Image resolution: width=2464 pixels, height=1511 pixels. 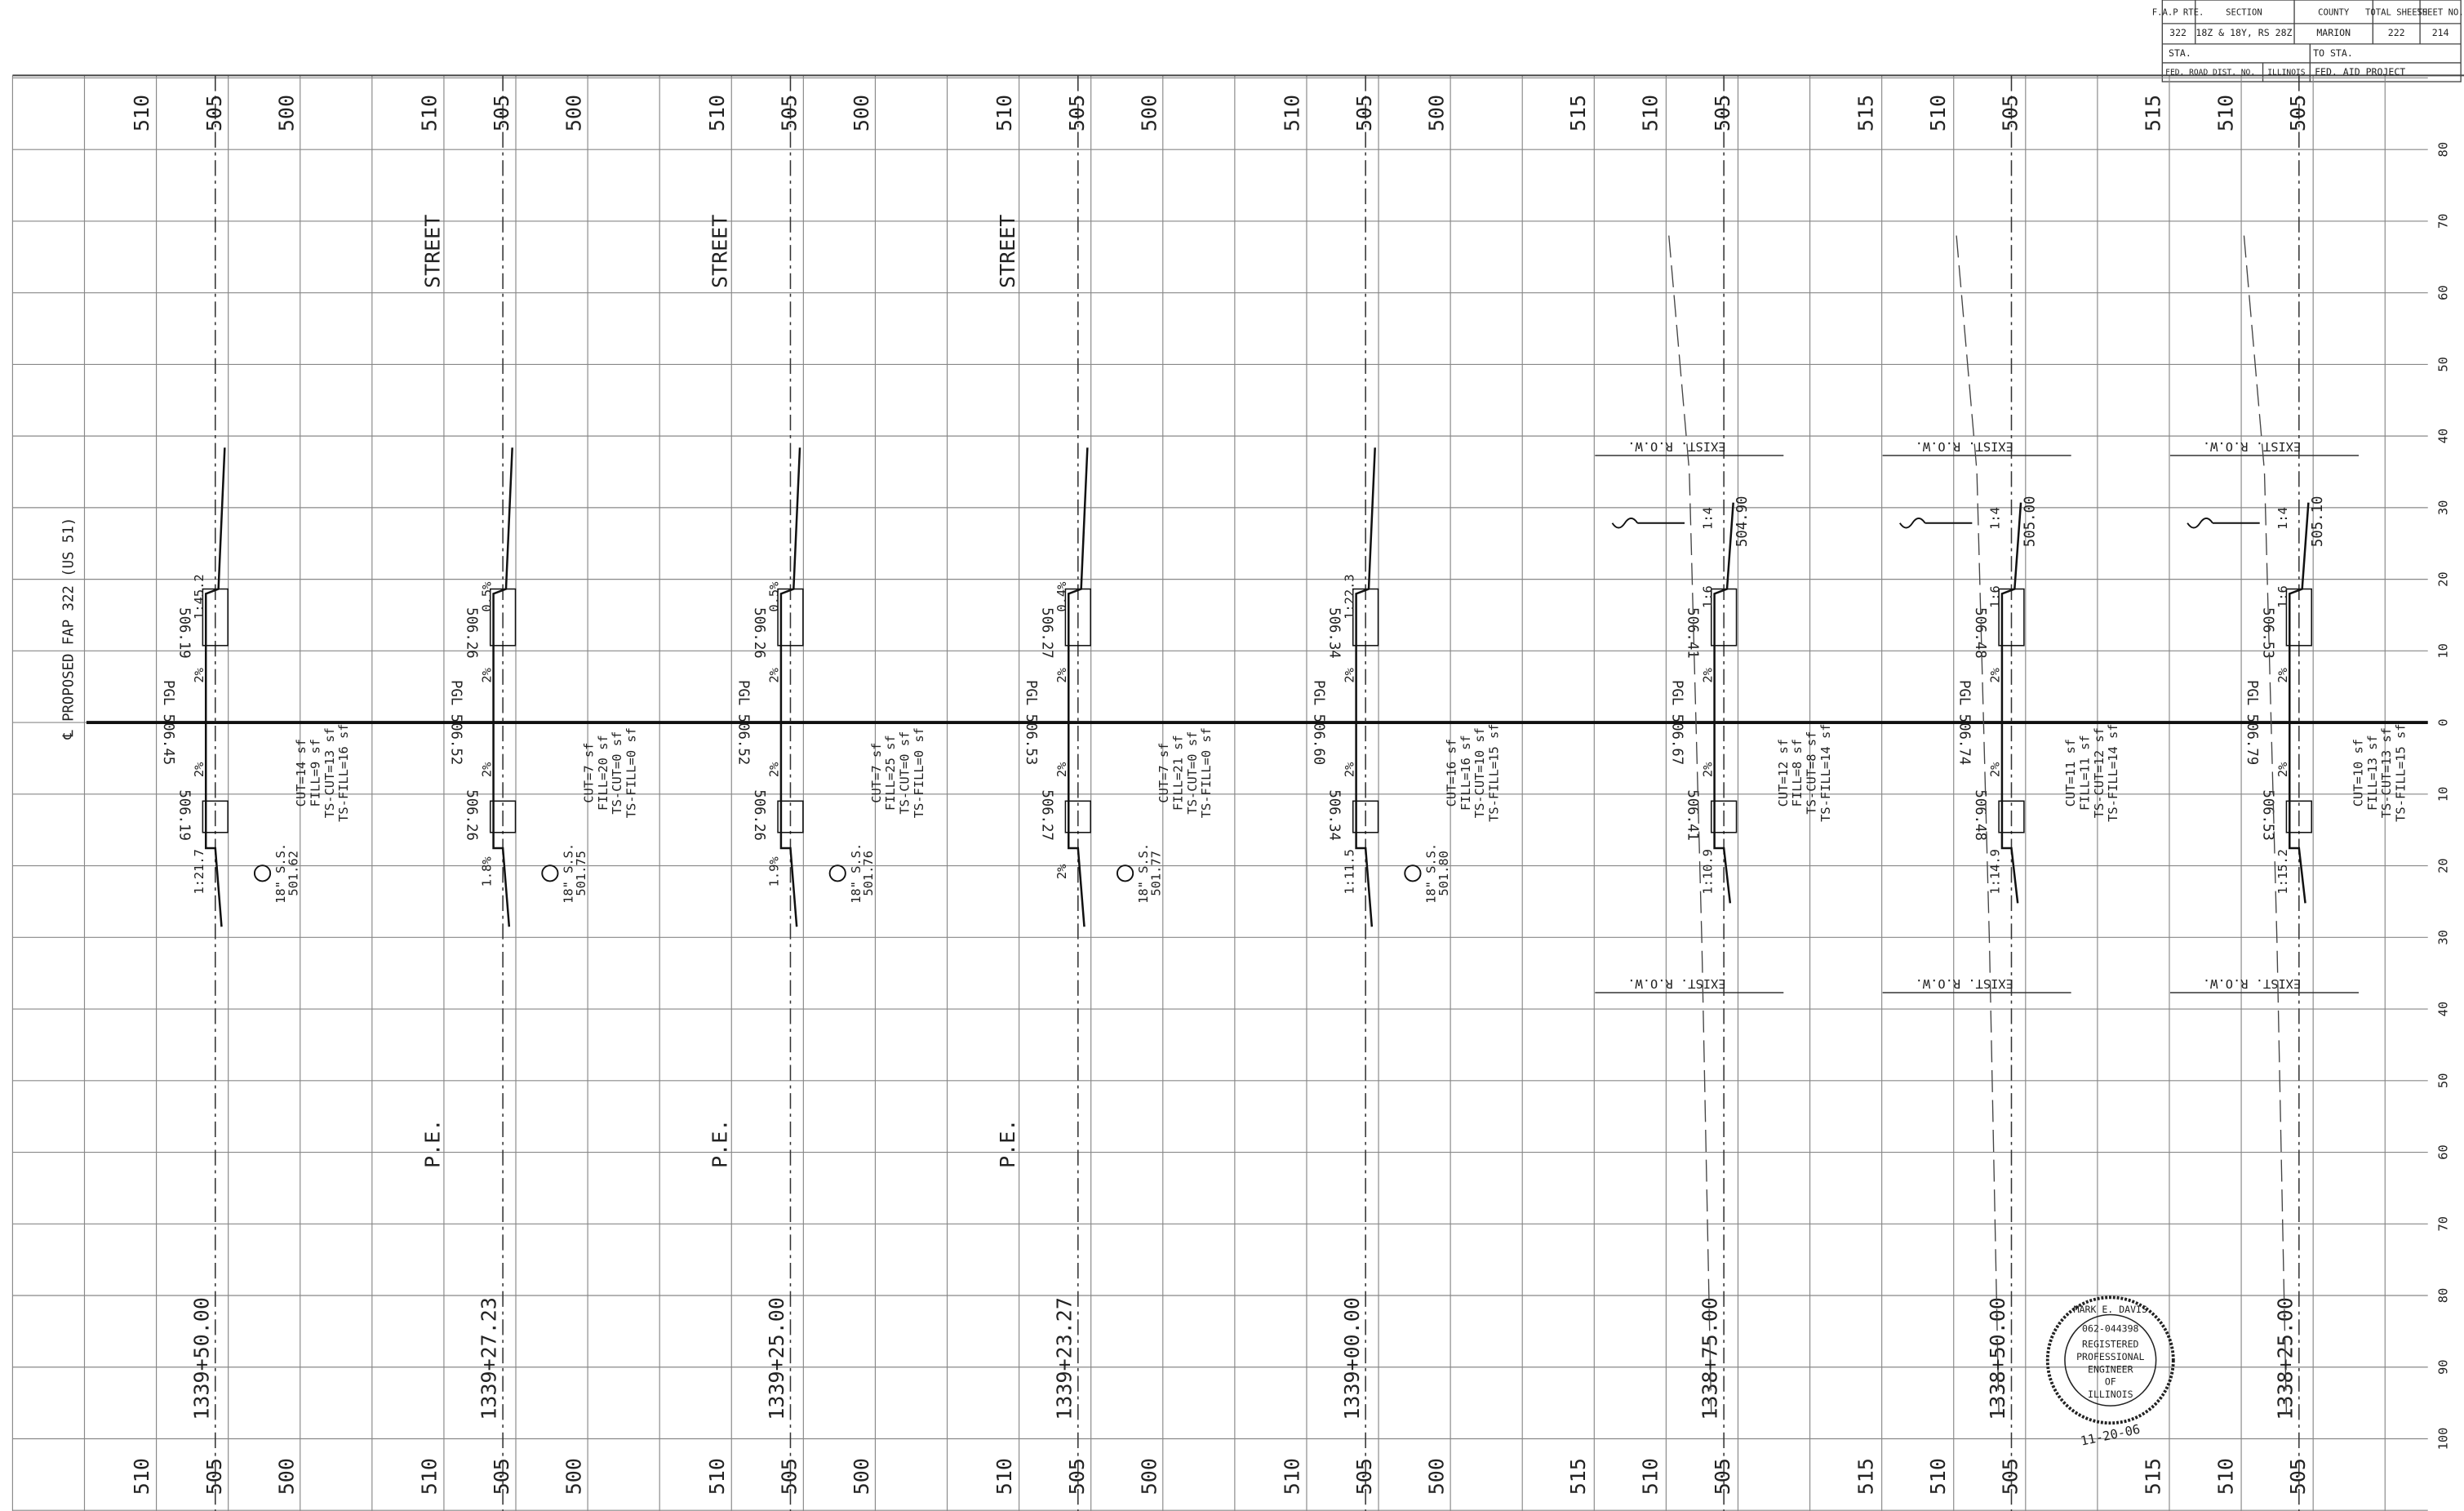 What do you see at coordinates (2267, 815) in the screenshot?
I see `edge-elevation-lower: 506.53` at bounding box center [2267, 815].